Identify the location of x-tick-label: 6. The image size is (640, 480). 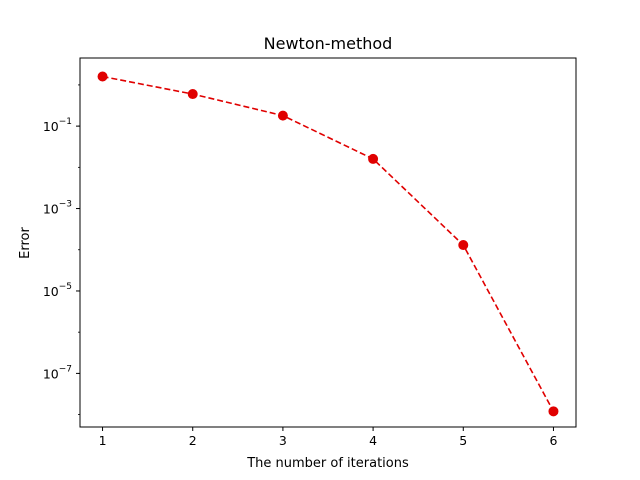
(553, 440).